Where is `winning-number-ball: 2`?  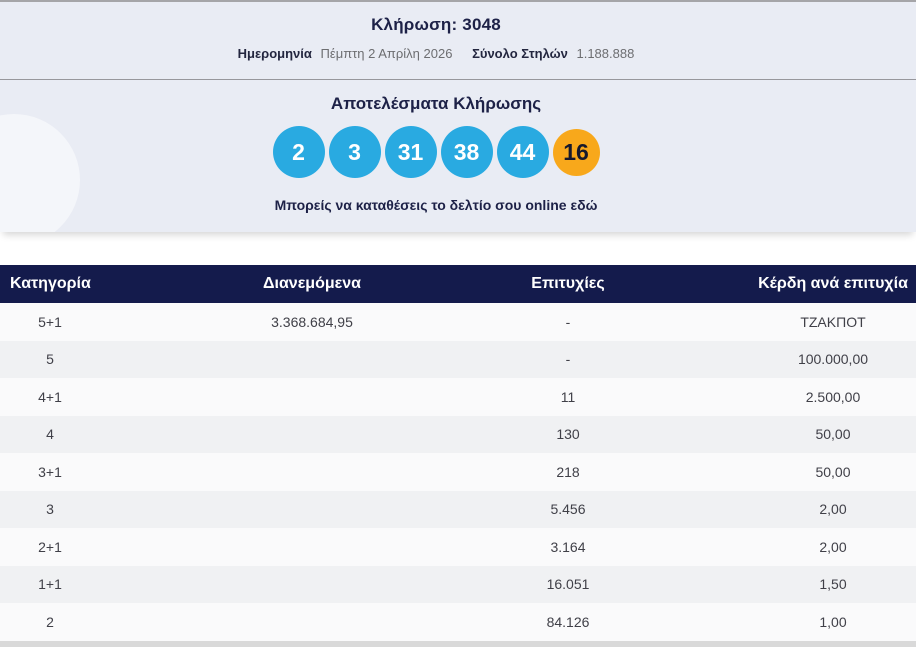
winning-number-ball: 2 is located at coordinates (298, 152).